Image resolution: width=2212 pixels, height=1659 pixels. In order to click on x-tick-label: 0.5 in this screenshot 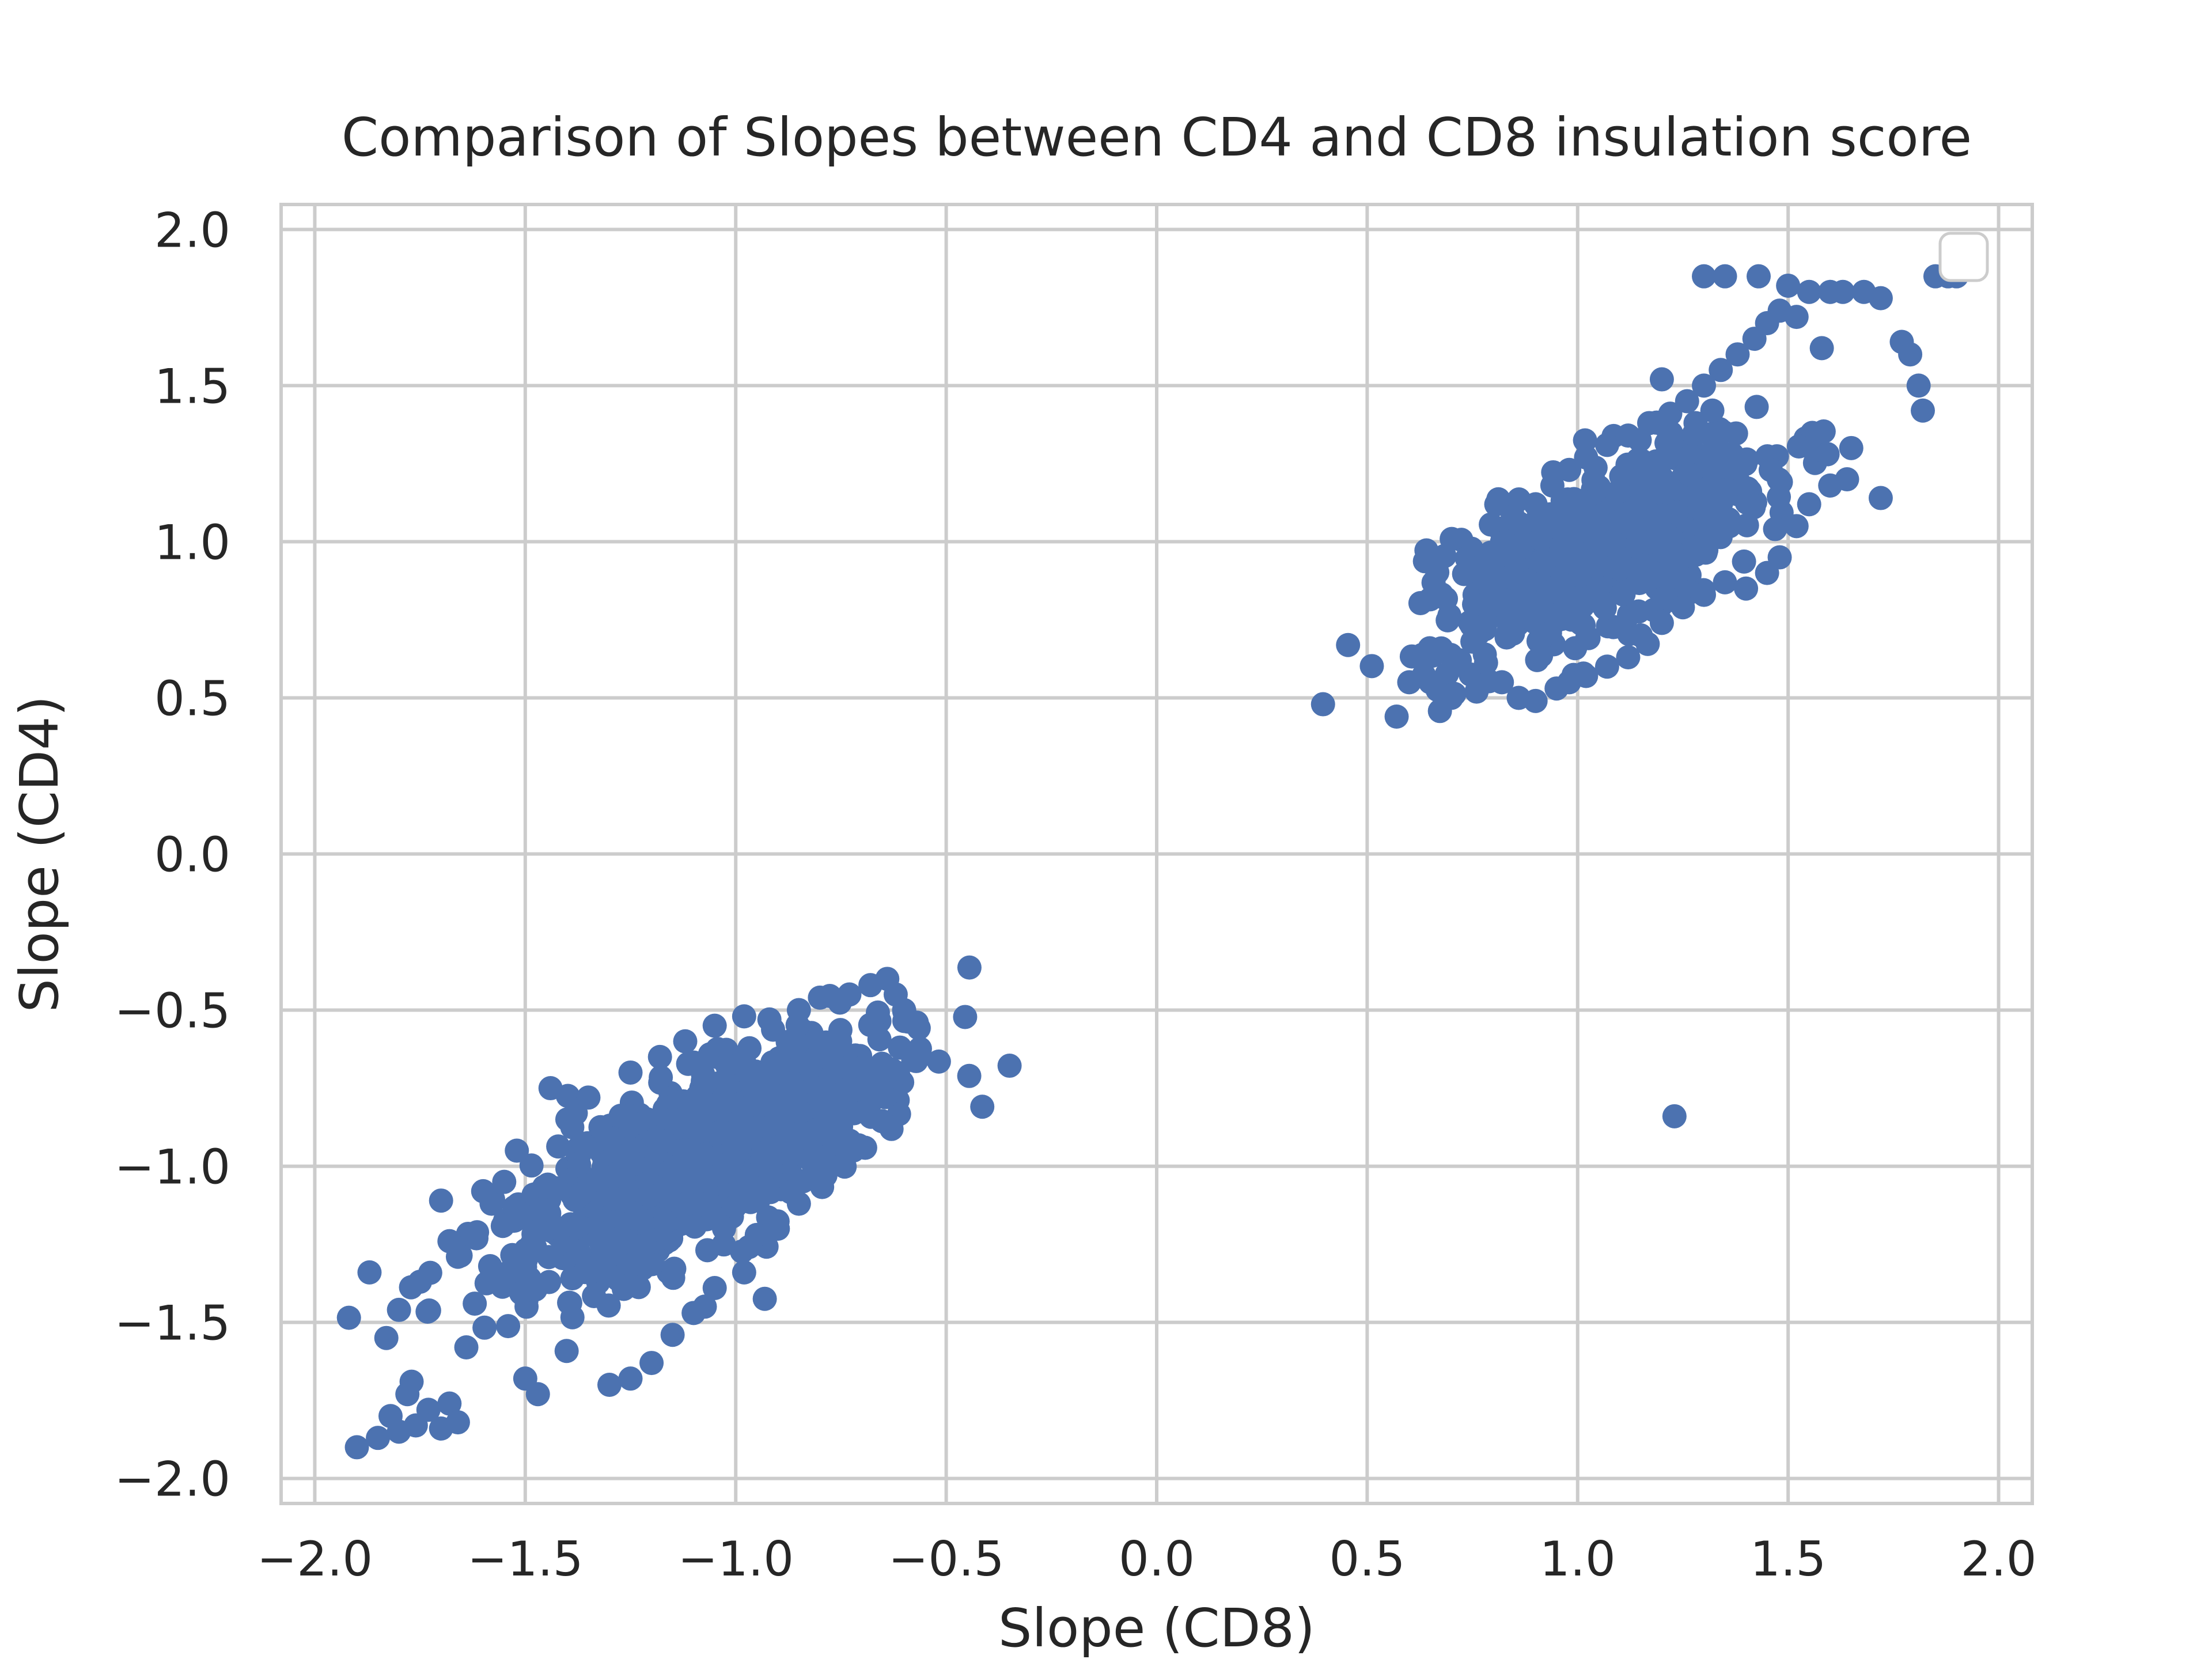, I will do `click(1367, 1559)`.